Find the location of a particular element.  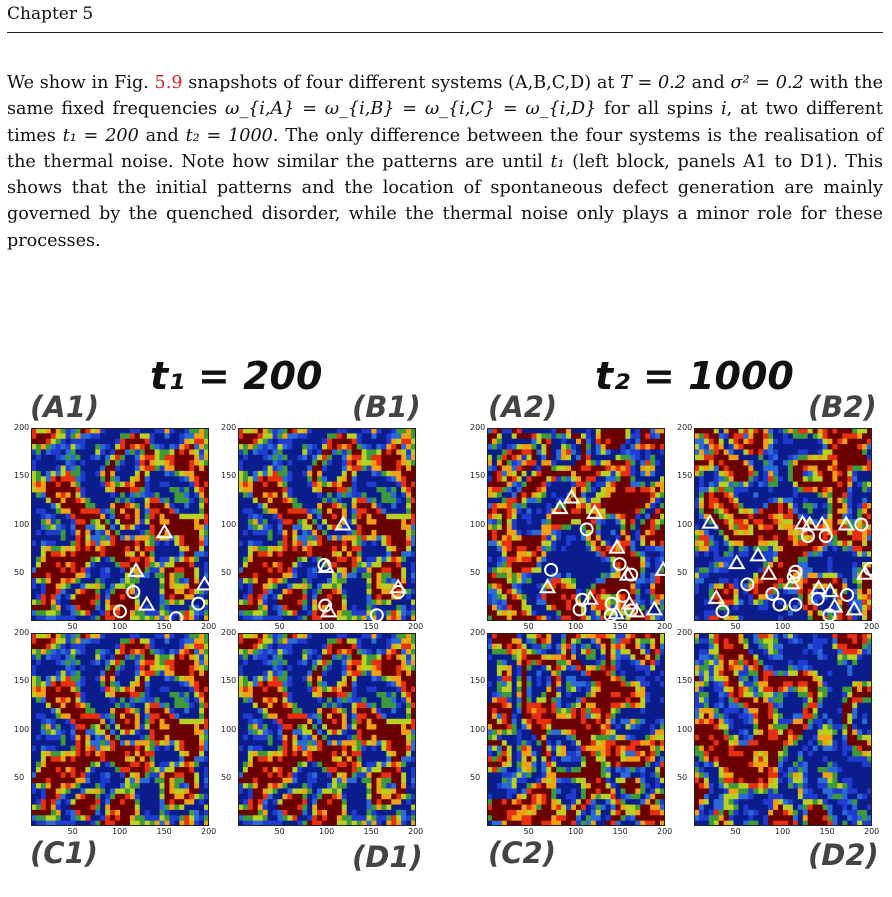

text-run: We show in Fig. is located at coordinates (81, 83).